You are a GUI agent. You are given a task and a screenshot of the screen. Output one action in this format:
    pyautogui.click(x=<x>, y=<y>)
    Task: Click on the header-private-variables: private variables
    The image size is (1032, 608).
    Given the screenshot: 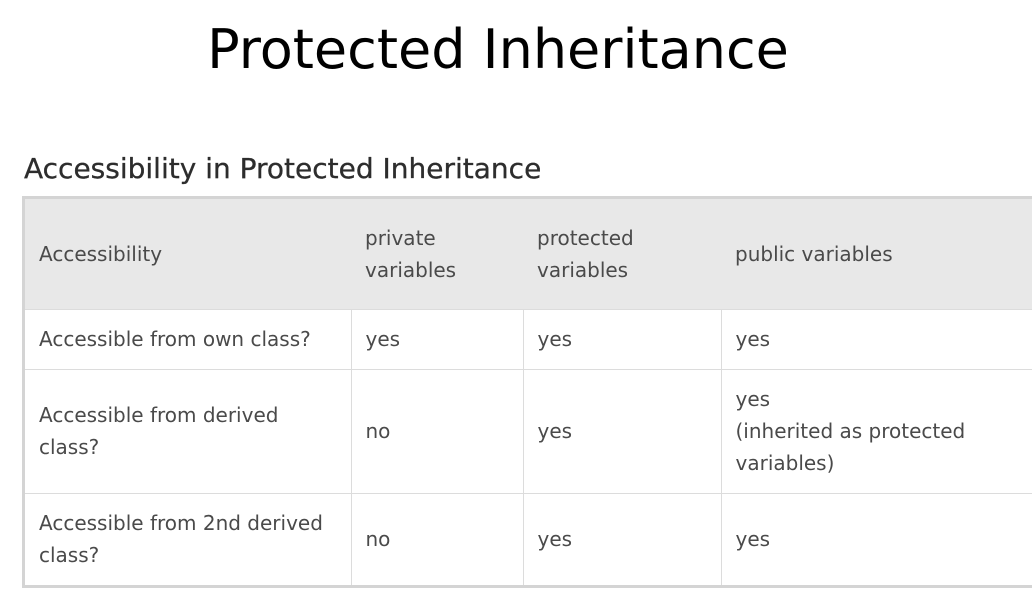 What is the action you would take?
    pyautogui.click(x=437, y=254)
    